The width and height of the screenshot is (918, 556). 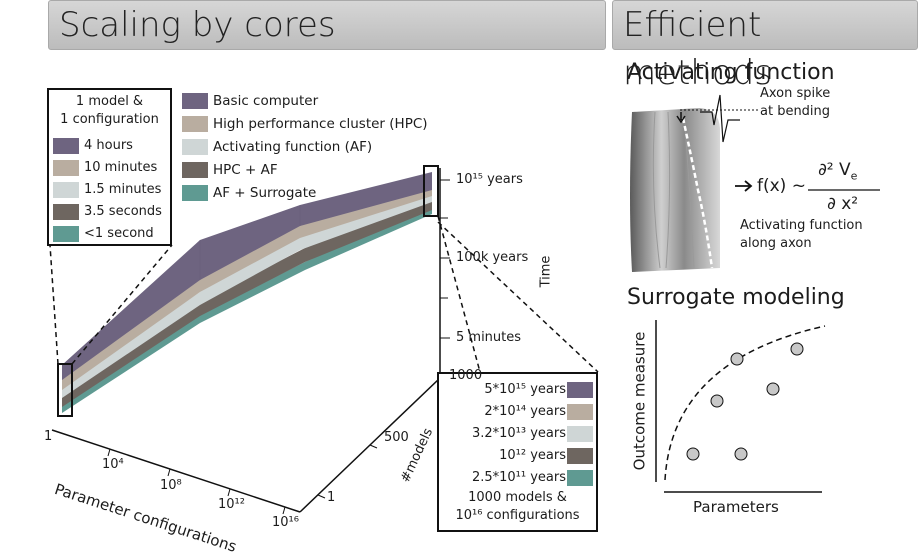 I want to click on param-tick-2: 10⁸, so click(x=171, y=485).